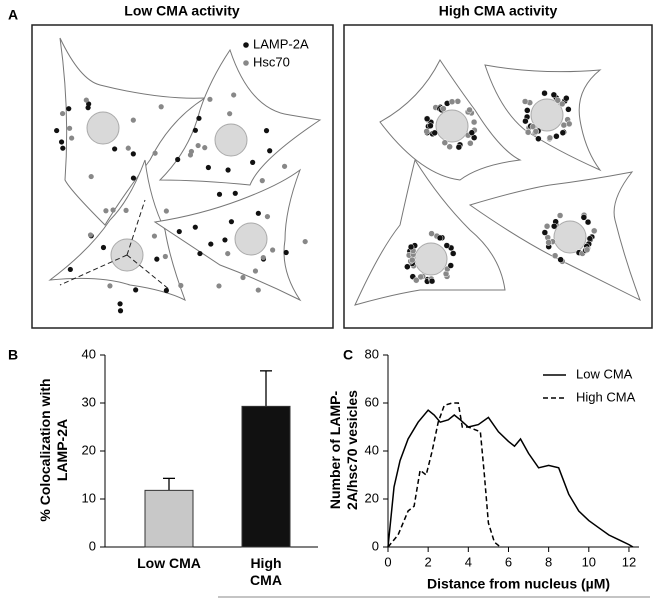  Describe the element at coordinates (606, 396) in the screenshot. I see `legend-label: High CMA` at that location.